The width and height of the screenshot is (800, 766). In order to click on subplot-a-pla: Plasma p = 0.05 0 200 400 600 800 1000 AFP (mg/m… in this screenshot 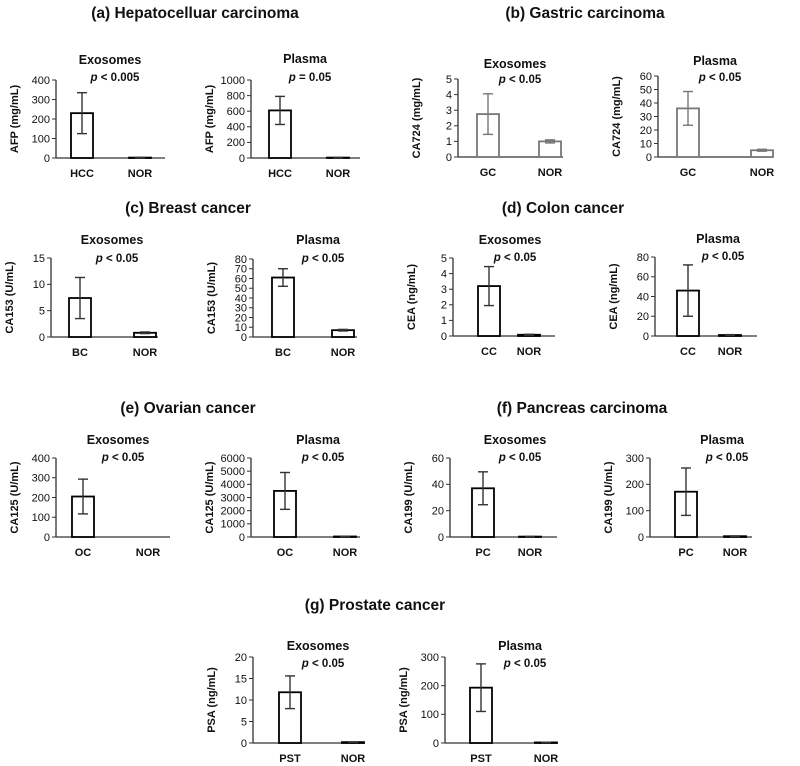, I will do `click(282, 116)`.